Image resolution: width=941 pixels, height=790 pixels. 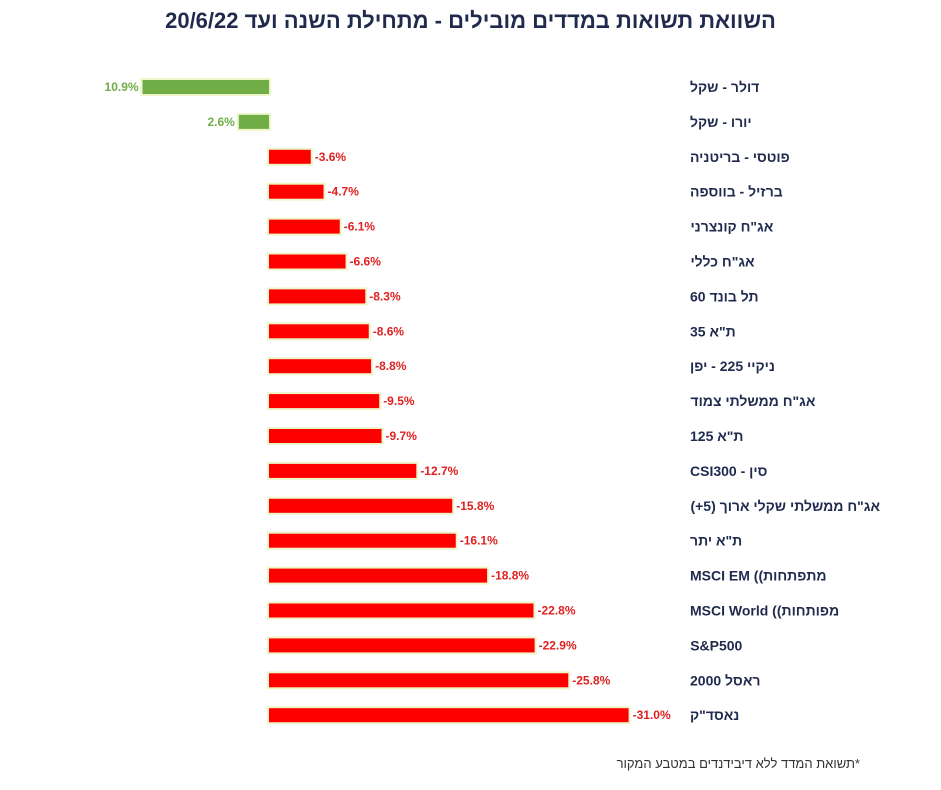 I want to click on category-label: אג"ח ממשלתי שקלי ארוך (5+), so click(x=785, y=506).